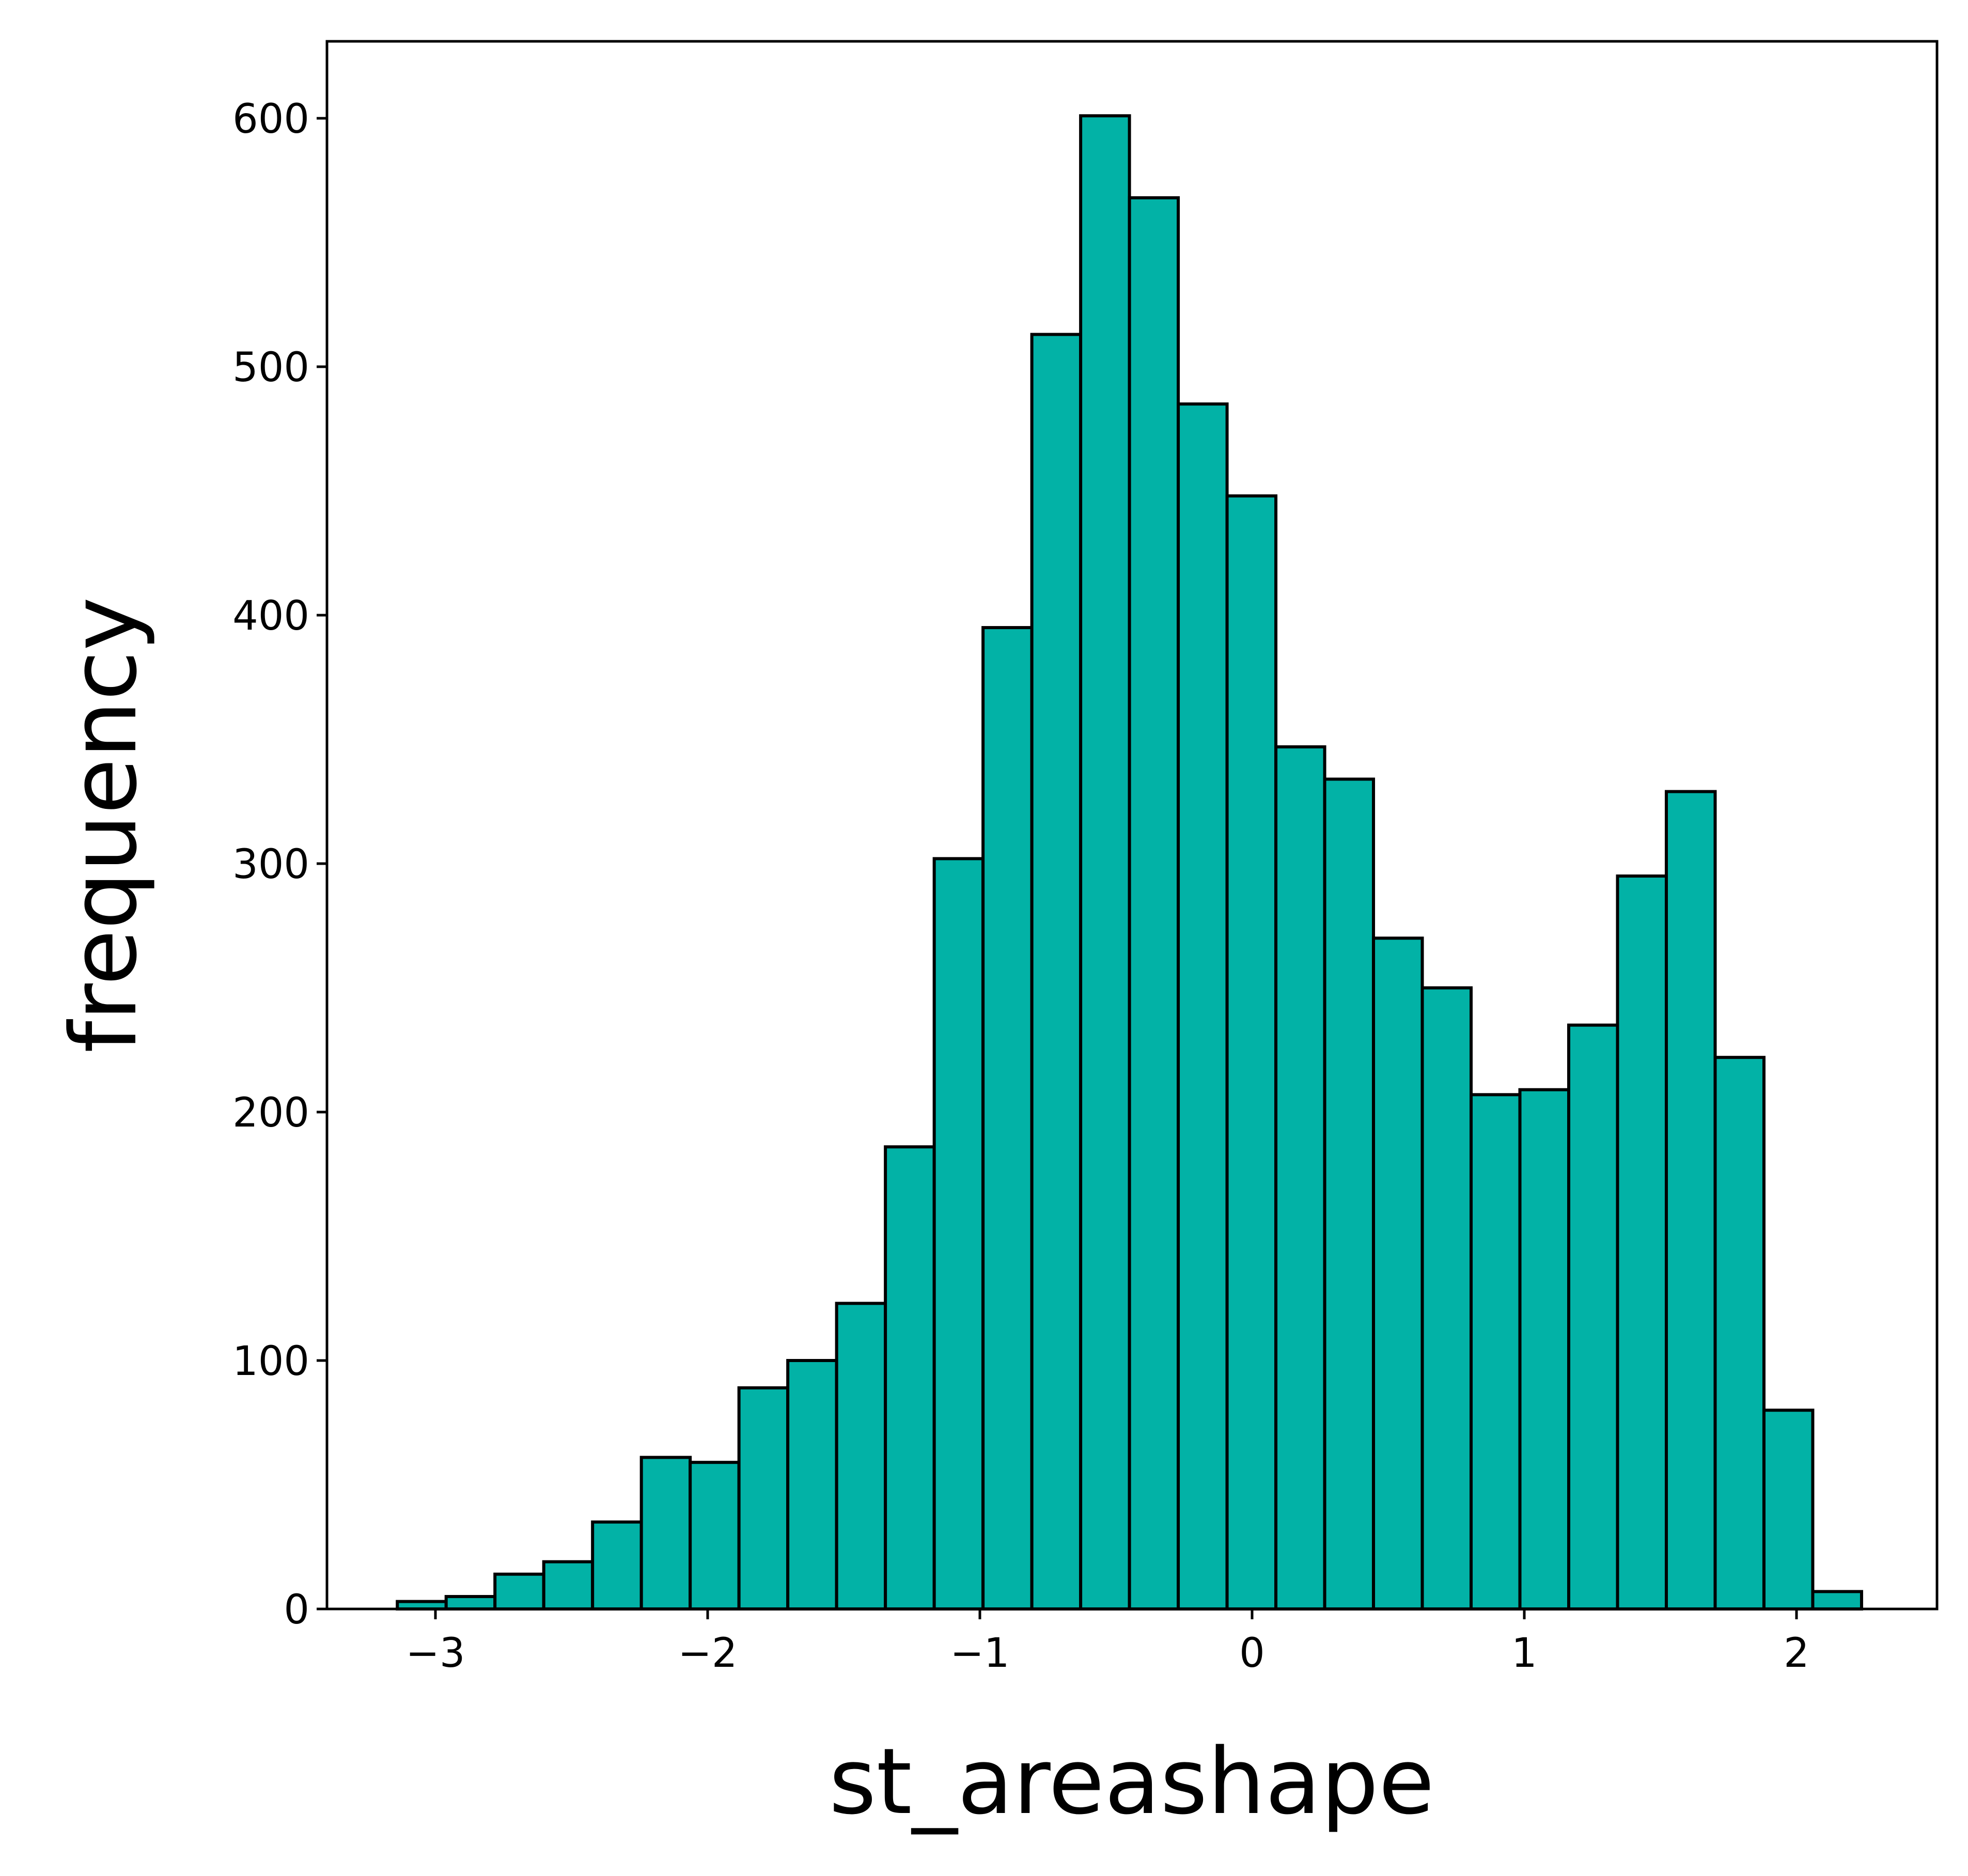 Image resolution: width=1968 pixels, height=1876 pixels. What do you see at coordinates (1131, 1782) in the screenshot?
I see `x-axis-title: st_areashape` at bounding box center [1131, 1782].